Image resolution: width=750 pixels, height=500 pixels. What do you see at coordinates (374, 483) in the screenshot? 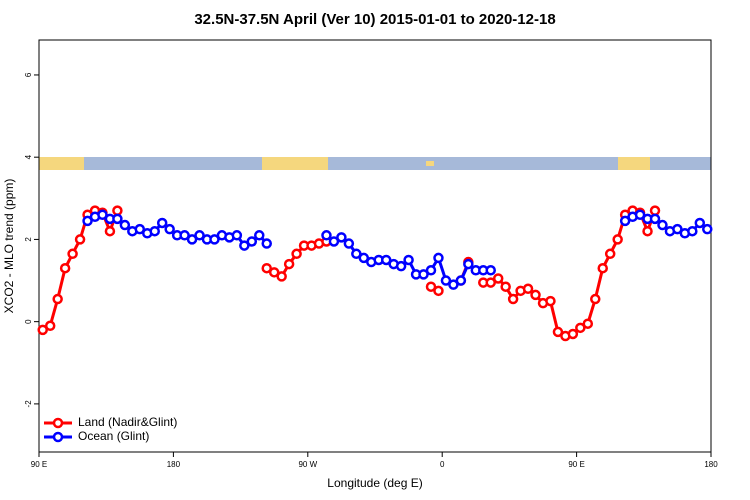
I see `x-axis-label: Longitude (deg E)` at bounding box center [374, 483].